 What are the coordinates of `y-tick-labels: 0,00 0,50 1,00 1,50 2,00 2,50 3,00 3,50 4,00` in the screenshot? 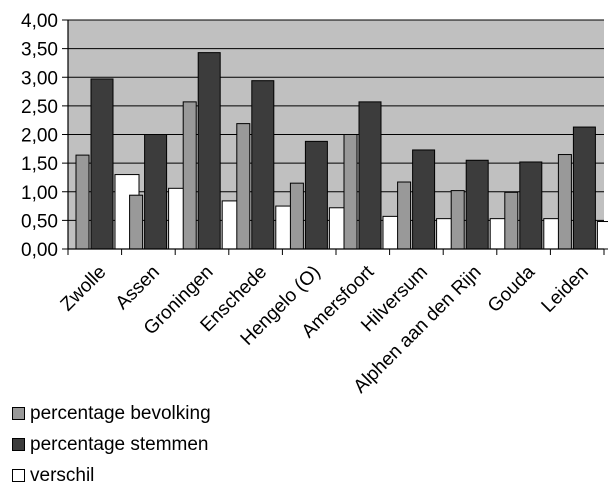 It's located at (39, 136).